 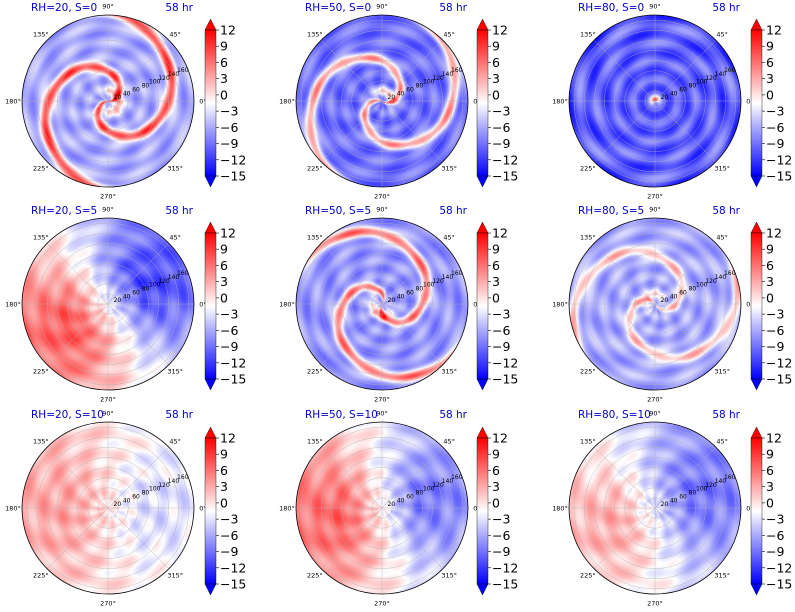 I want to click on theta-tick-label: 0°, so click(x=749, y=305).